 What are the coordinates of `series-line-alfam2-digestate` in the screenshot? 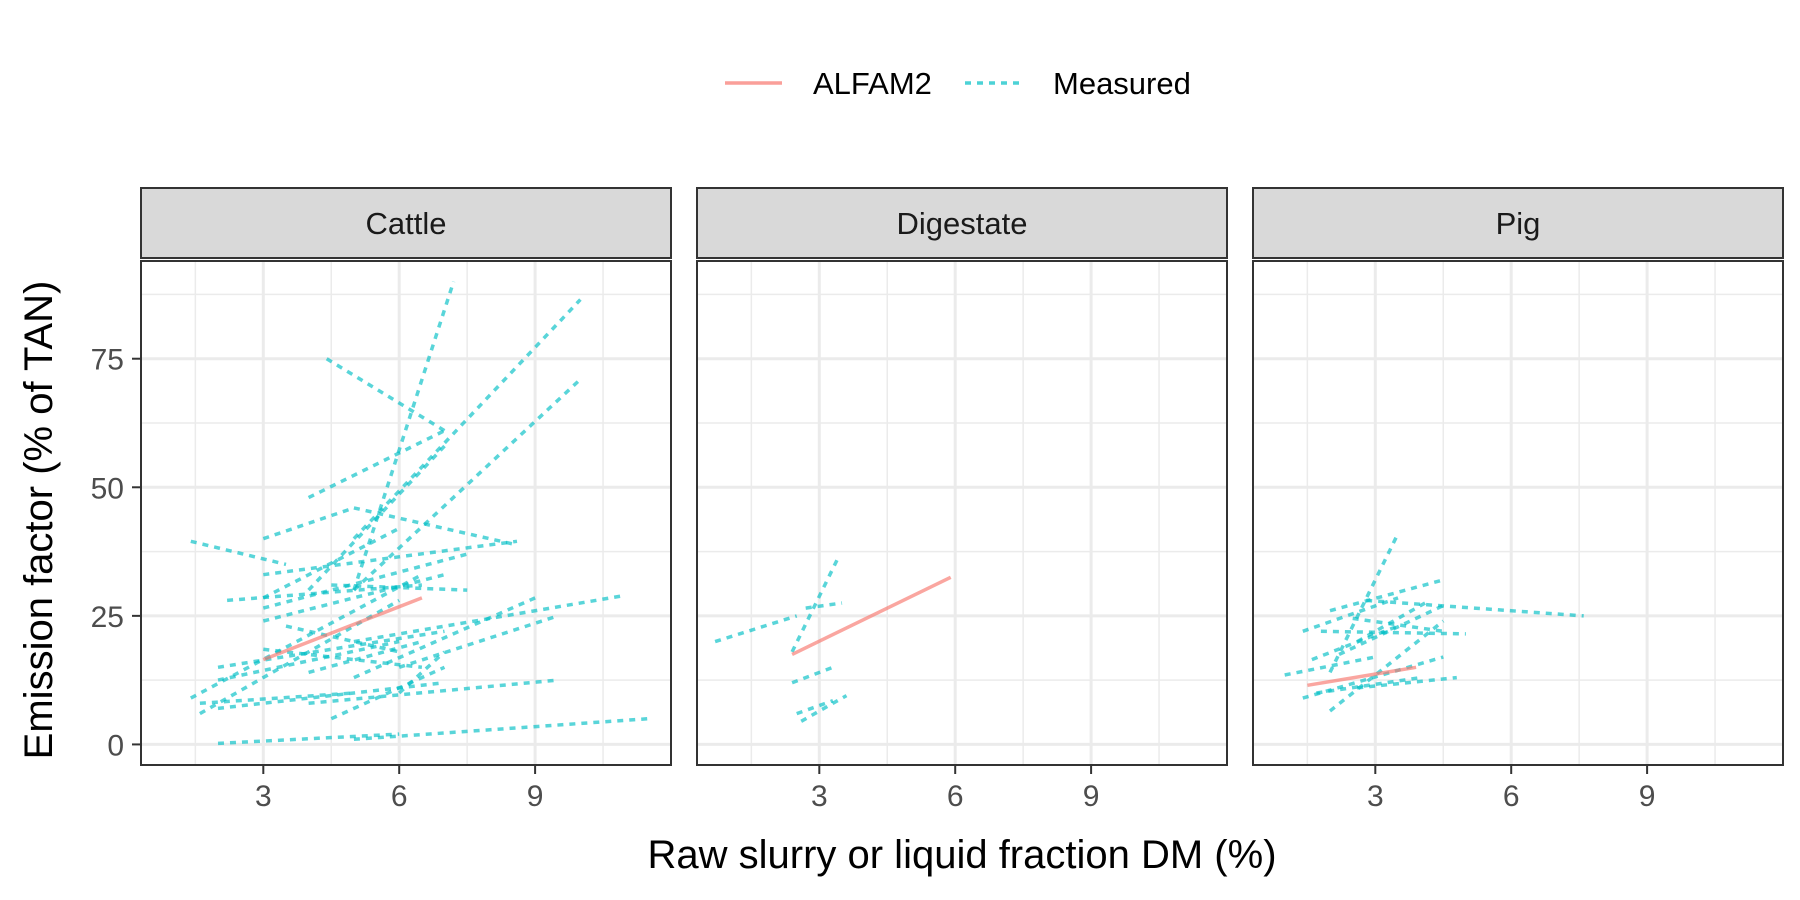 It's located at (871, 615).